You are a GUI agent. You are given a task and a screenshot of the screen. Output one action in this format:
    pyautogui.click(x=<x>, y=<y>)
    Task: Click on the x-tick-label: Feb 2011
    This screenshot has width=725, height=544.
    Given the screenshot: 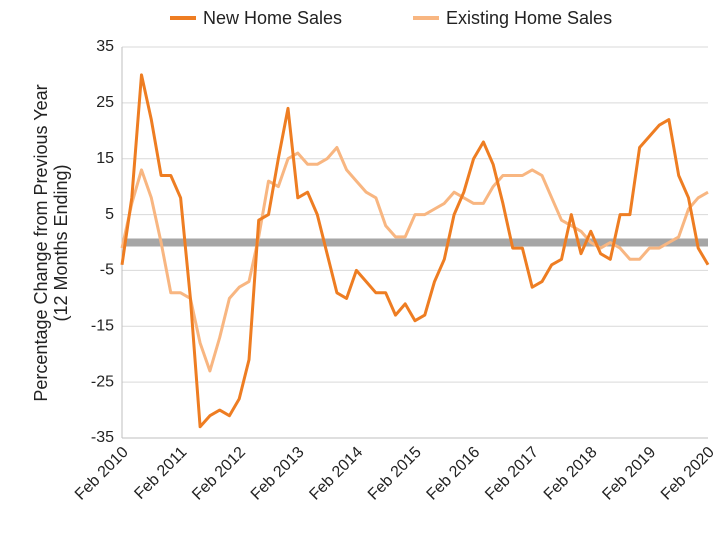 What is the action you would take?
    pyautogui.click(x=160, y=473)
    